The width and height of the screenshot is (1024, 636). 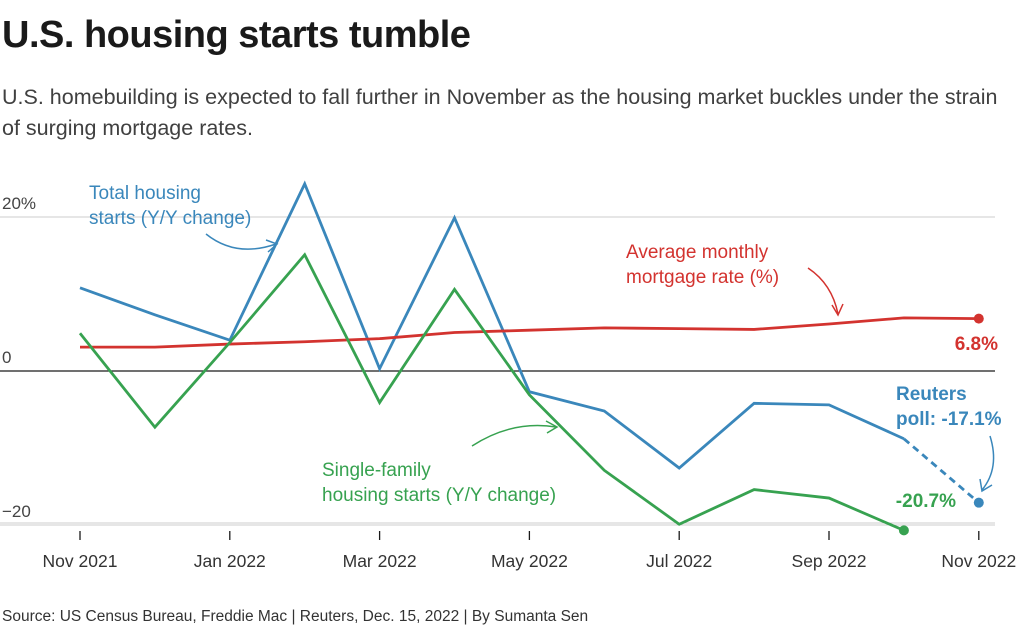 I want to click on mortgage-series-line, so click(x=529, y=332).